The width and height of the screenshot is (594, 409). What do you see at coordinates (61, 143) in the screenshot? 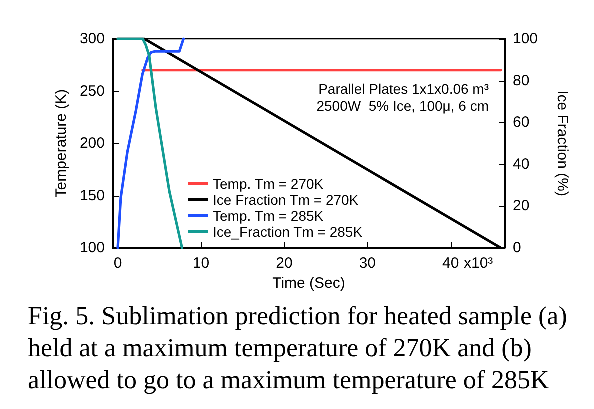
I see `y-axis-title: Temperature (K)` at bounding box center [61, 143].